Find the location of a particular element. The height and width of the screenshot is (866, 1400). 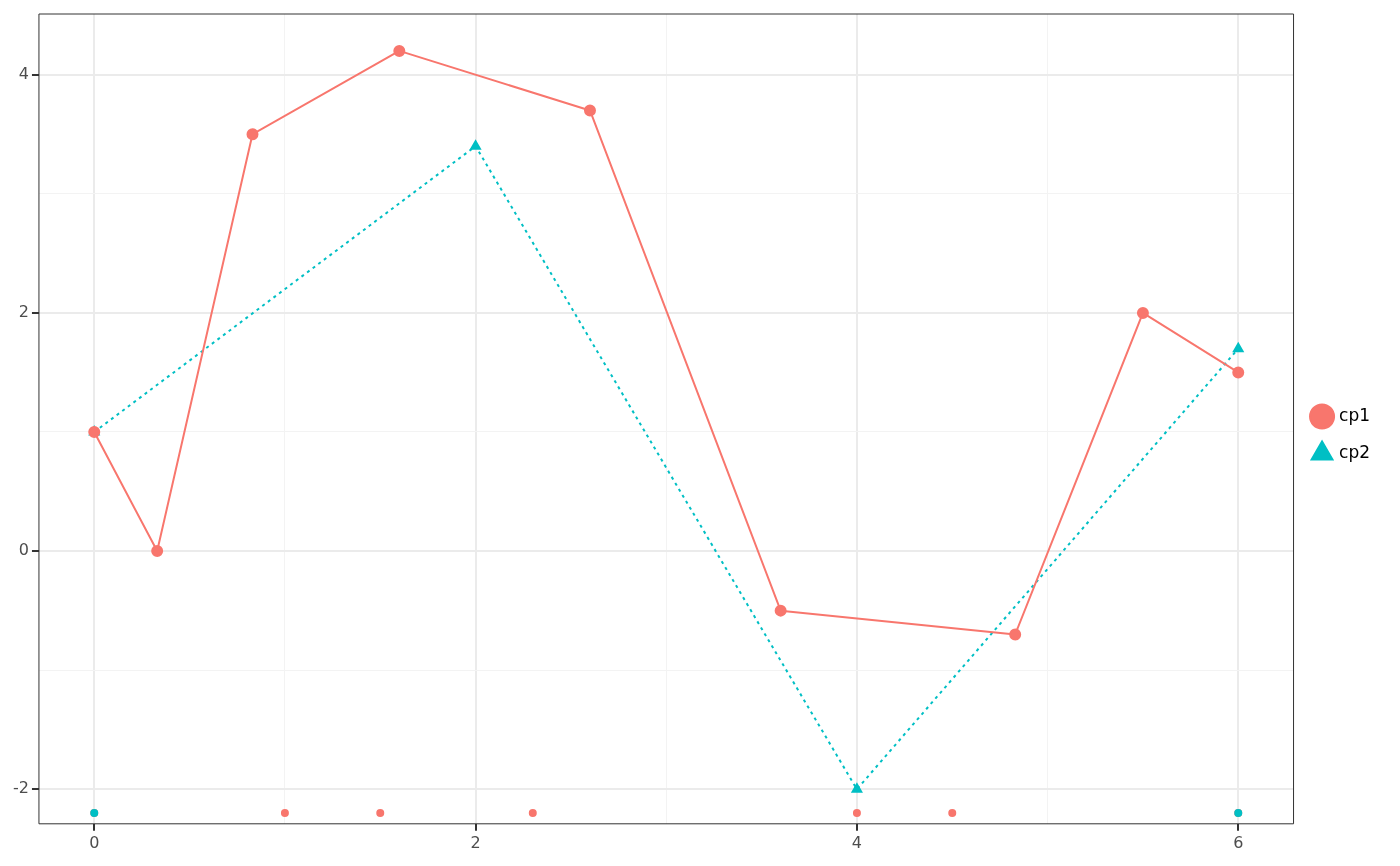

y-tick-label: 0 is located at coordinates (23, 550).